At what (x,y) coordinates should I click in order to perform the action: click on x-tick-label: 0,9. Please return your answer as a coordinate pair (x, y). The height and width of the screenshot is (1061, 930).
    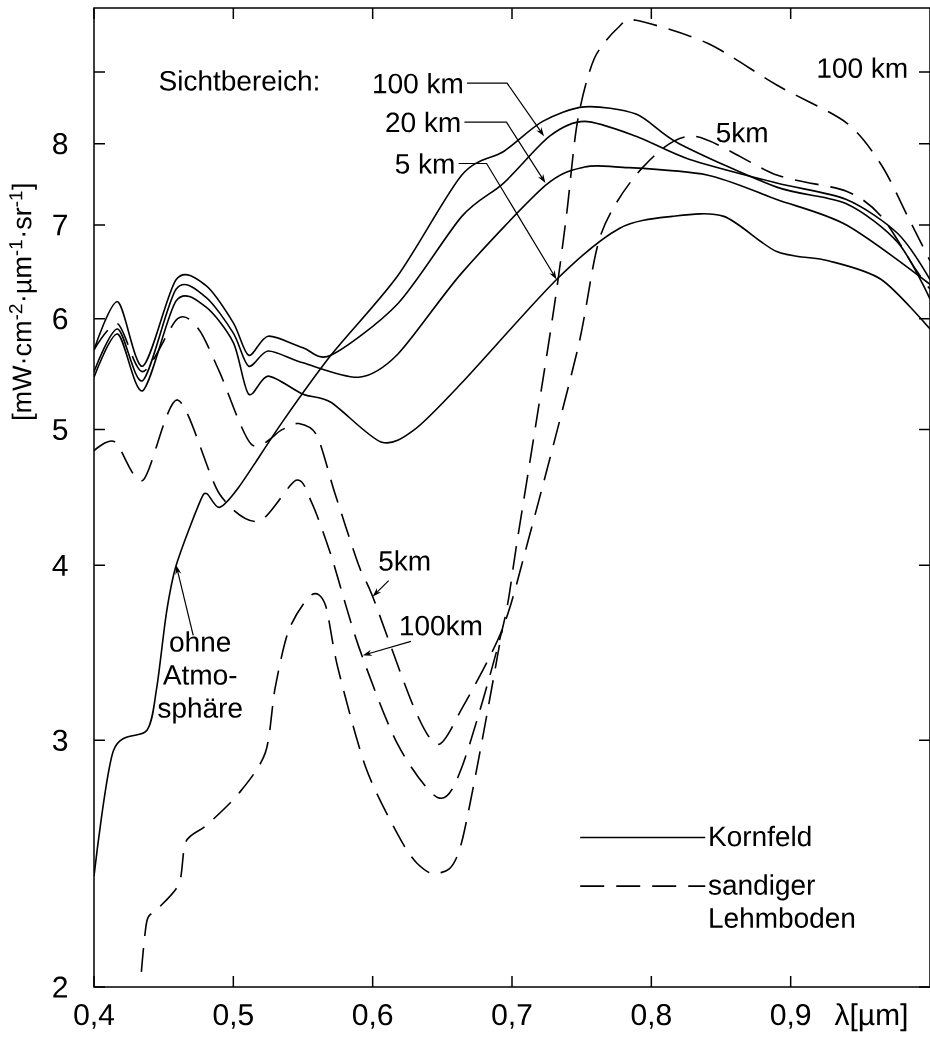
    Looking at the image, I should click on (790, 1016).